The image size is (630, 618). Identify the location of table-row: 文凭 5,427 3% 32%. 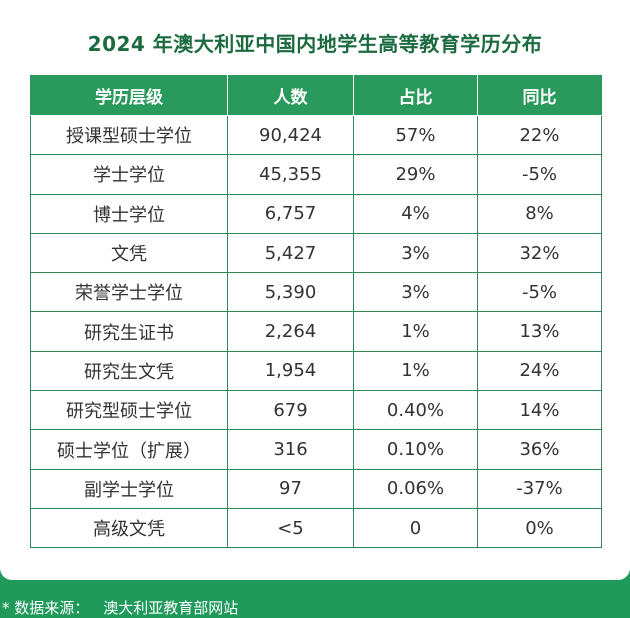
(316, 253).